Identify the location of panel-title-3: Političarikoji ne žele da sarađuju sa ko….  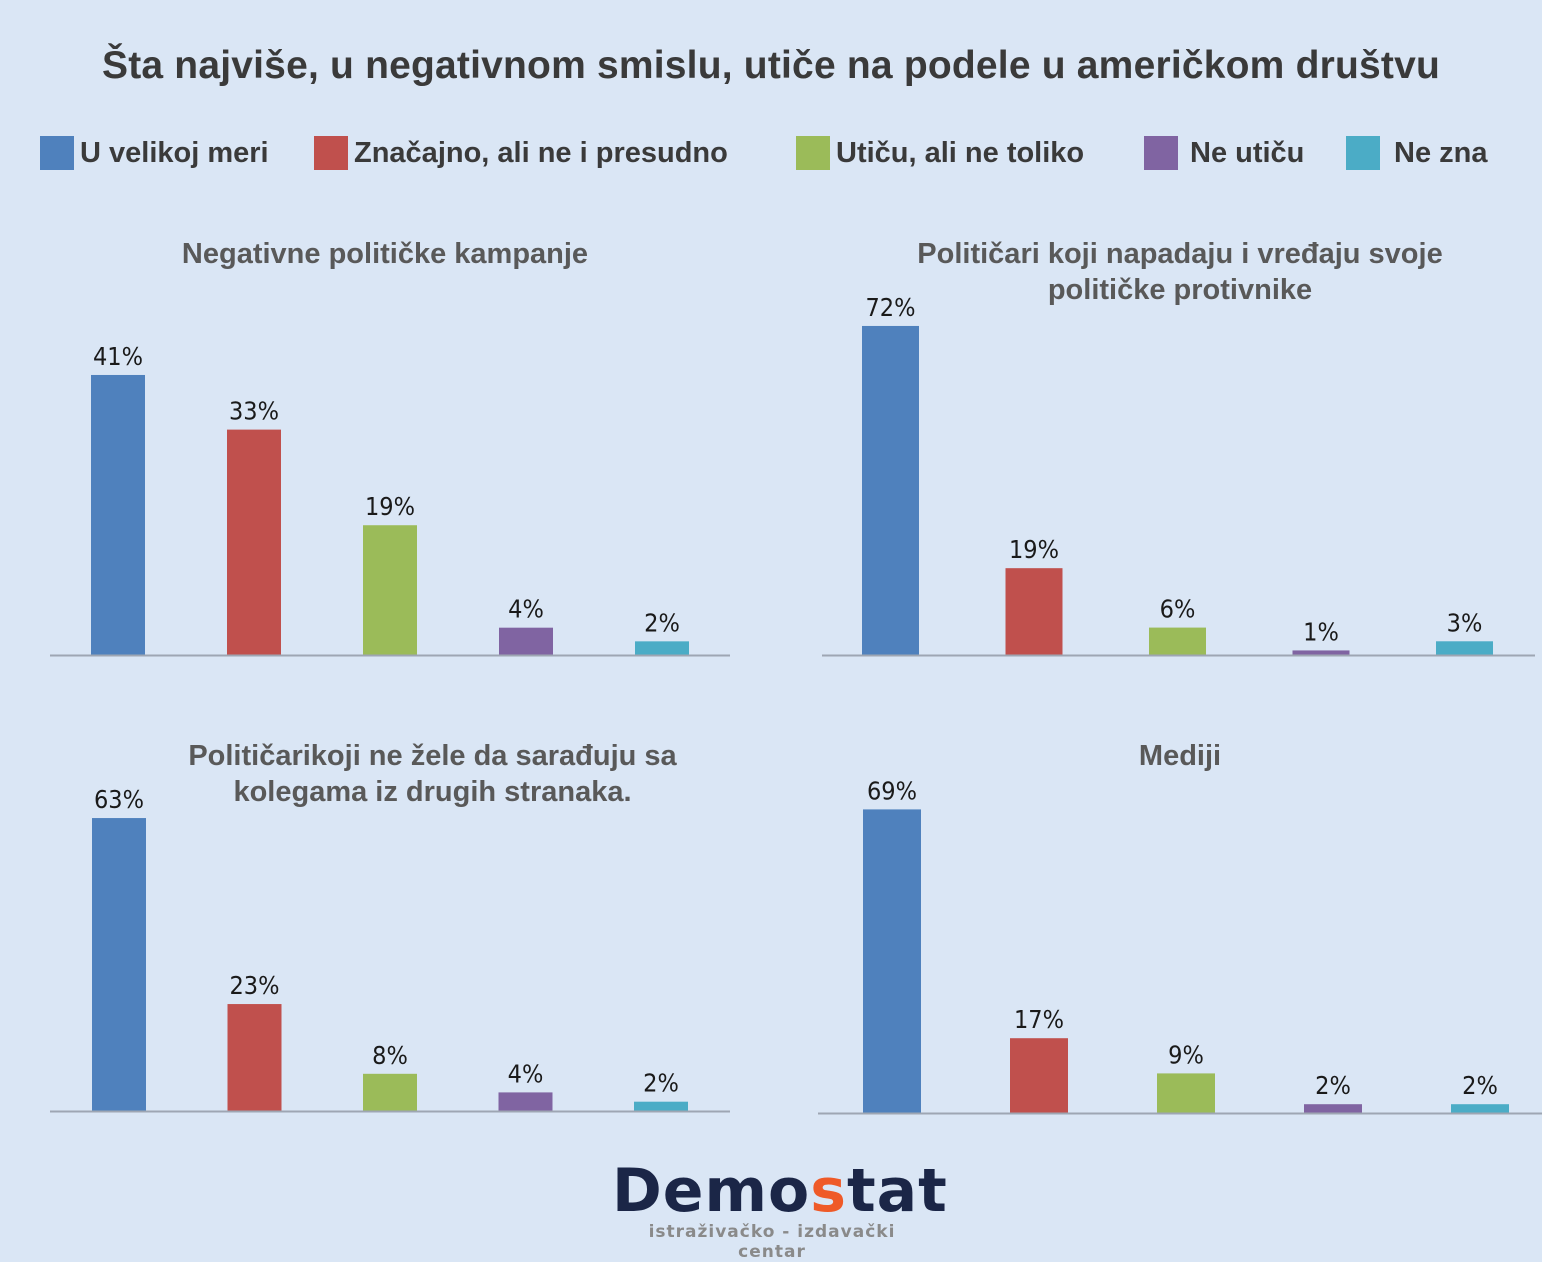
(432, 774).